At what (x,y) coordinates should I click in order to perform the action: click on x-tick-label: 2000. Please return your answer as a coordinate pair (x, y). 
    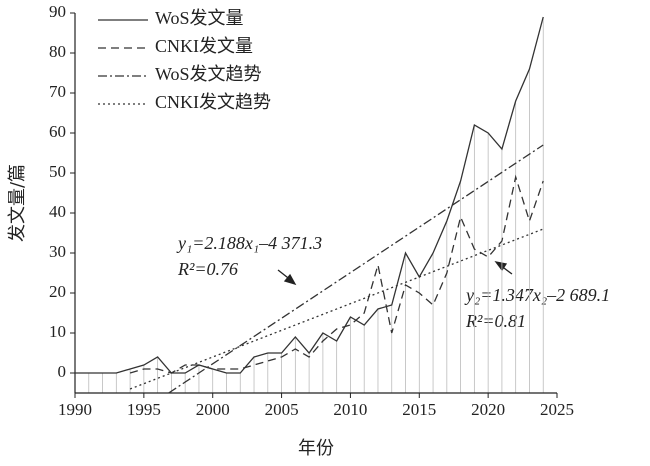
    Looking at the image, I should click on (213, 409).